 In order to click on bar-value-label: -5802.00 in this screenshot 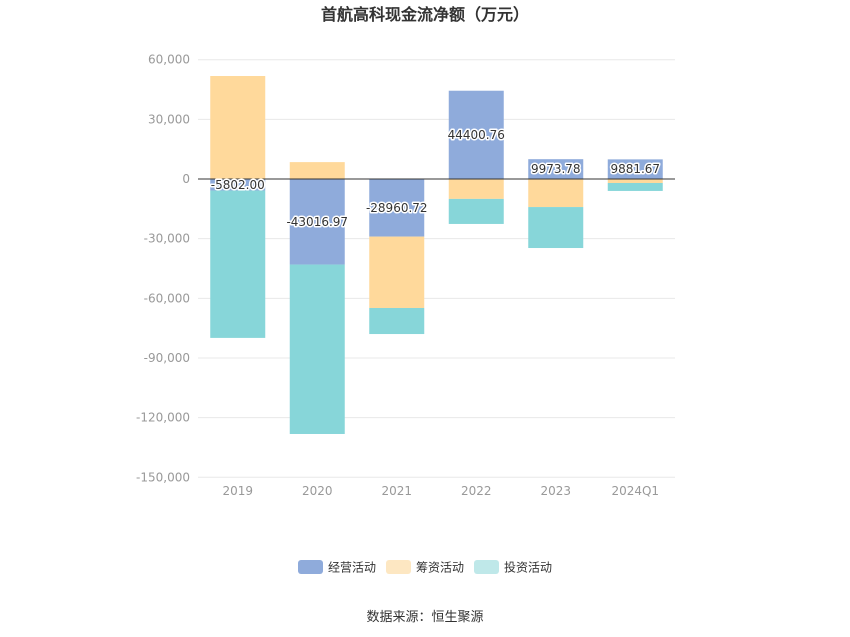, I will do `click(238, 185)`.